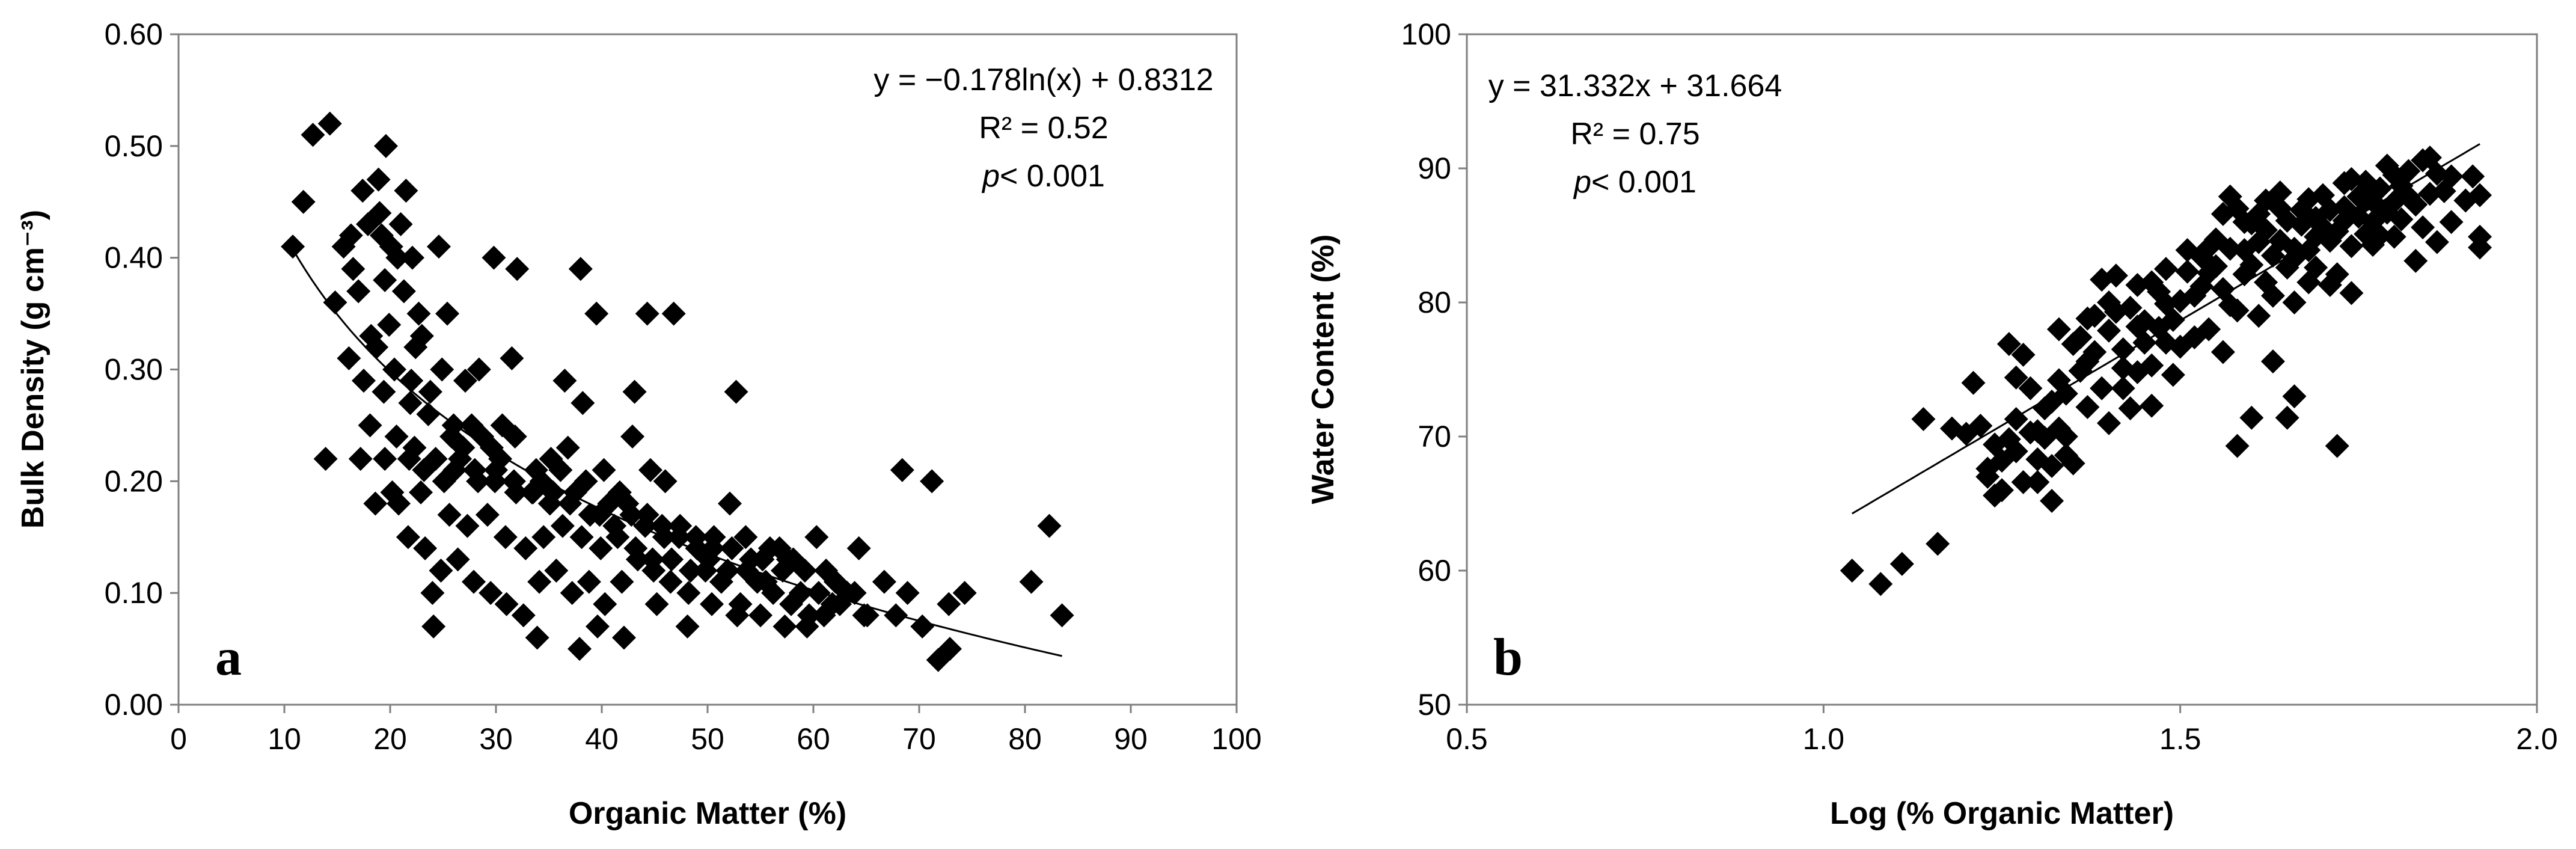 The width and height of the screenshot is (2576, 849). Describe the element at coordinates (134, 705) in the screenshot. I see `y-tick-label: 0.00` at that location.